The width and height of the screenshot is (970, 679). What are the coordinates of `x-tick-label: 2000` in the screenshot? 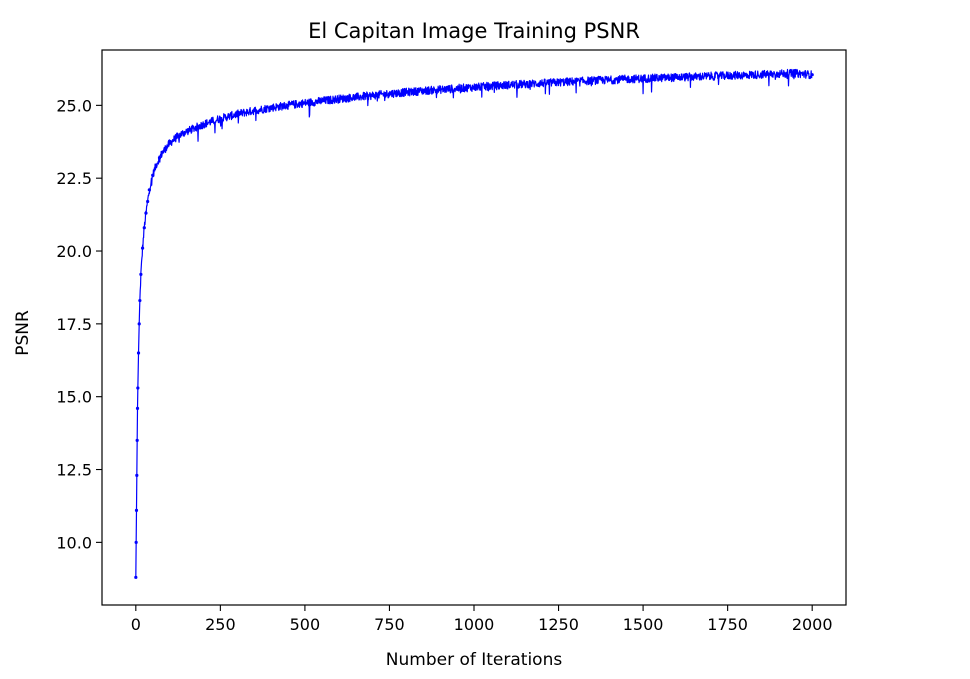 It's located at (812, 624).